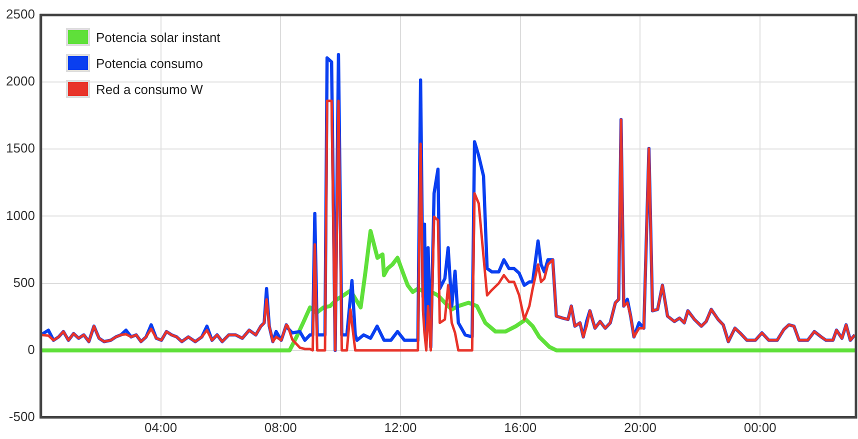 This screenshot has width=858, height=439. Describe the element at coordinates (280, 427) in the screenshot. I see `x-tick-label: 08:00` at that location.